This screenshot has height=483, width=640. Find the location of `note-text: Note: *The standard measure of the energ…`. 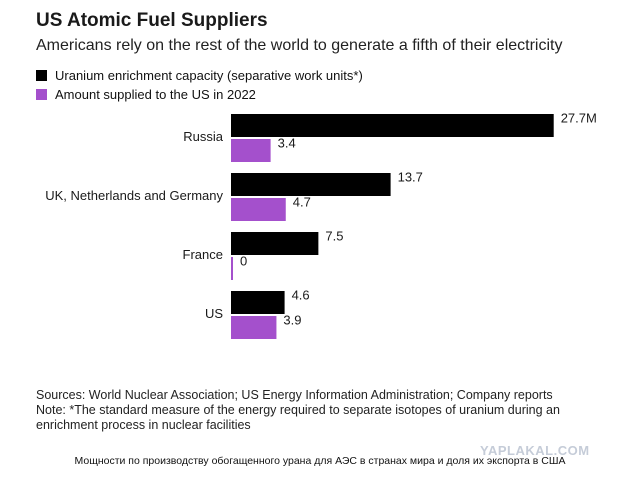

note-text: Note: *The standard measure of the energ… is located at coordinates (298, 417).